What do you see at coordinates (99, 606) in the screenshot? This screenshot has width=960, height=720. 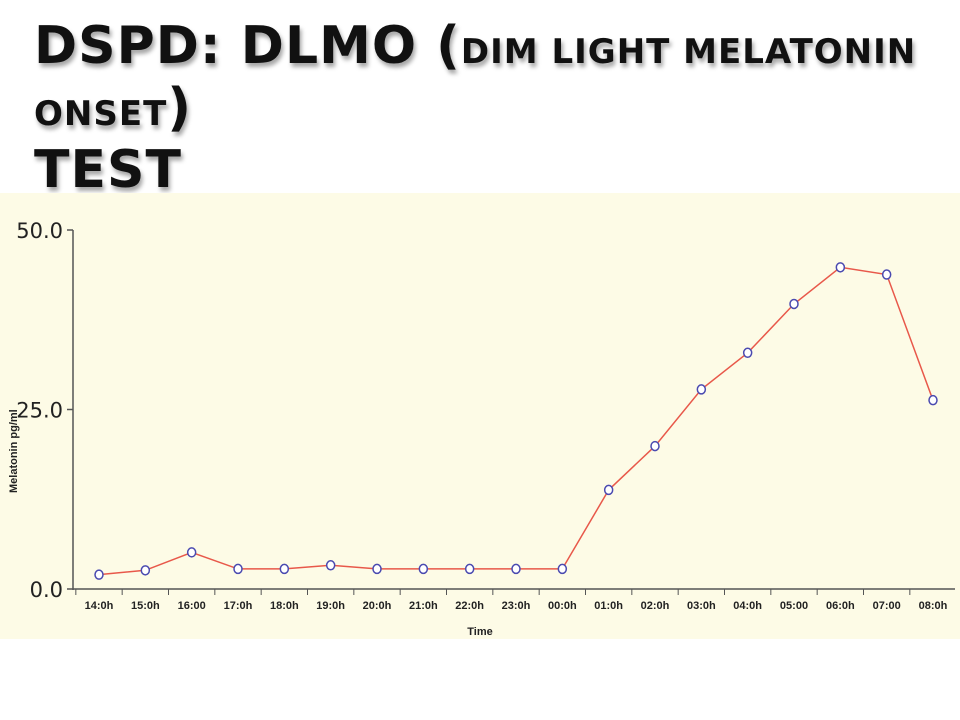 I see `x-tick-label: 14:0h` at bounding box center [99, 606].